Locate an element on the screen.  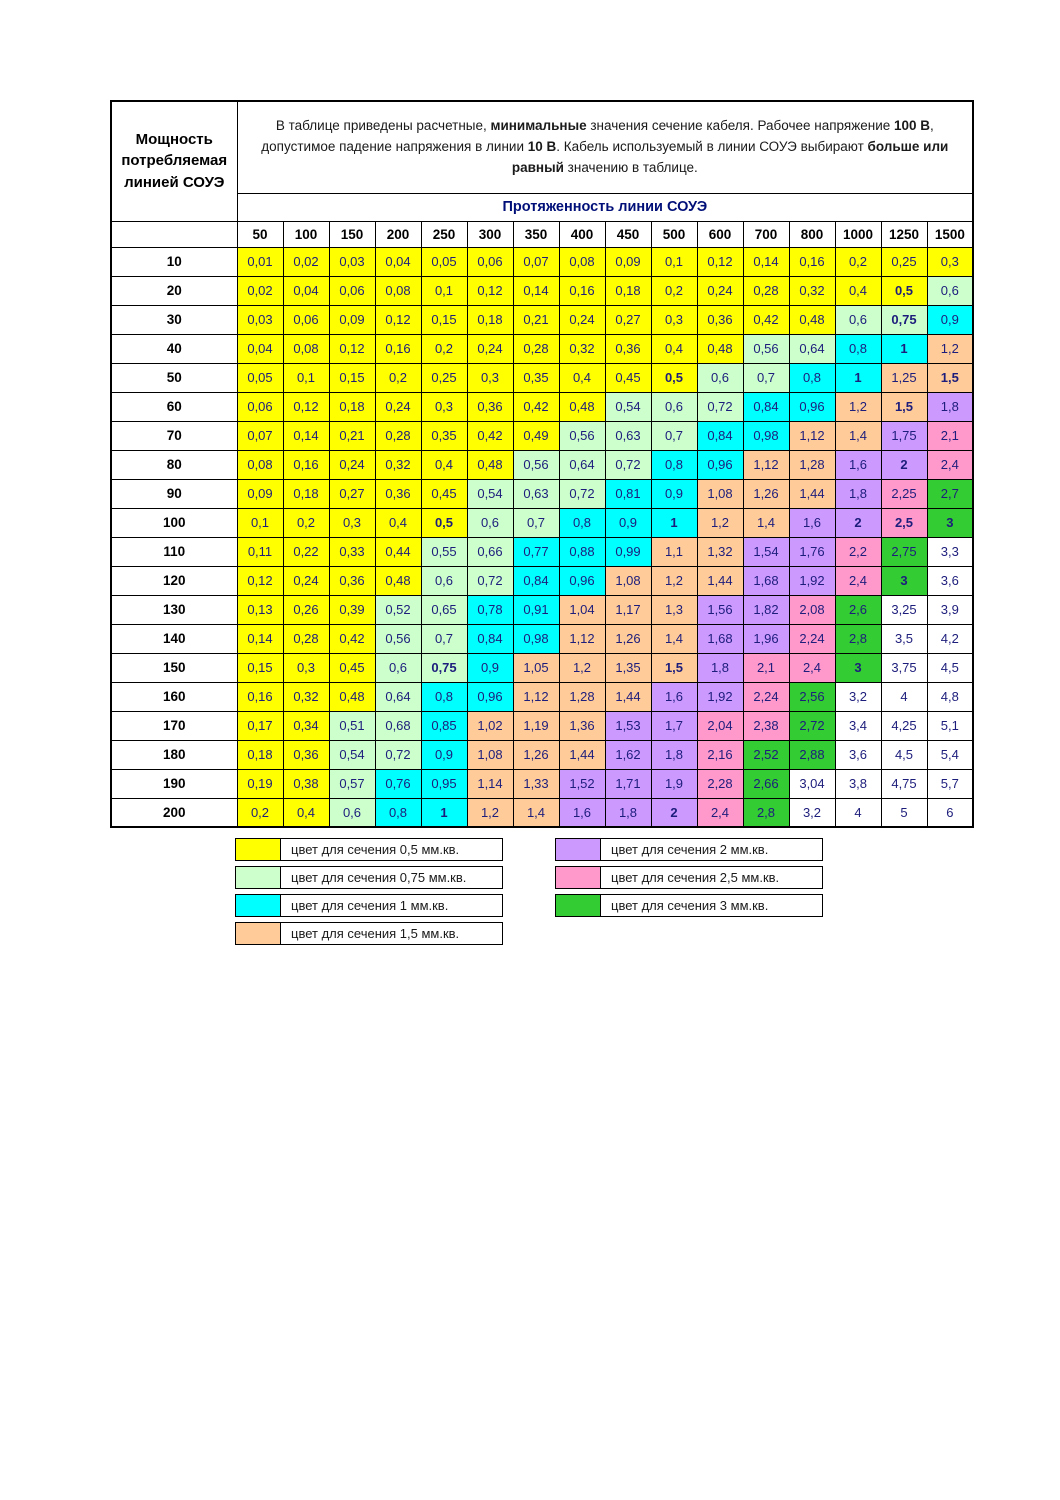
value-cell: 1,5 is located at coordinates (950, 377).